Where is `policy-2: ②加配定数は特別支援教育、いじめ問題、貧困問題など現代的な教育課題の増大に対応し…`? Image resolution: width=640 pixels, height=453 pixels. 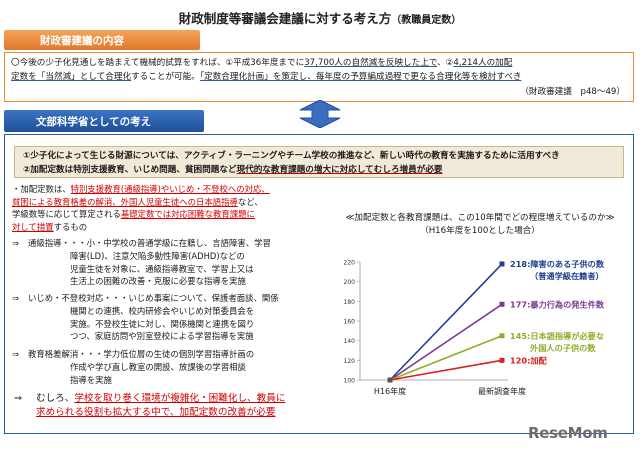 policy-2: ②加配定数は特別支援教育、いじめ問題、貧困問題など現代的な教育課題の増大に対応し… is located at coordinates (319, 170).